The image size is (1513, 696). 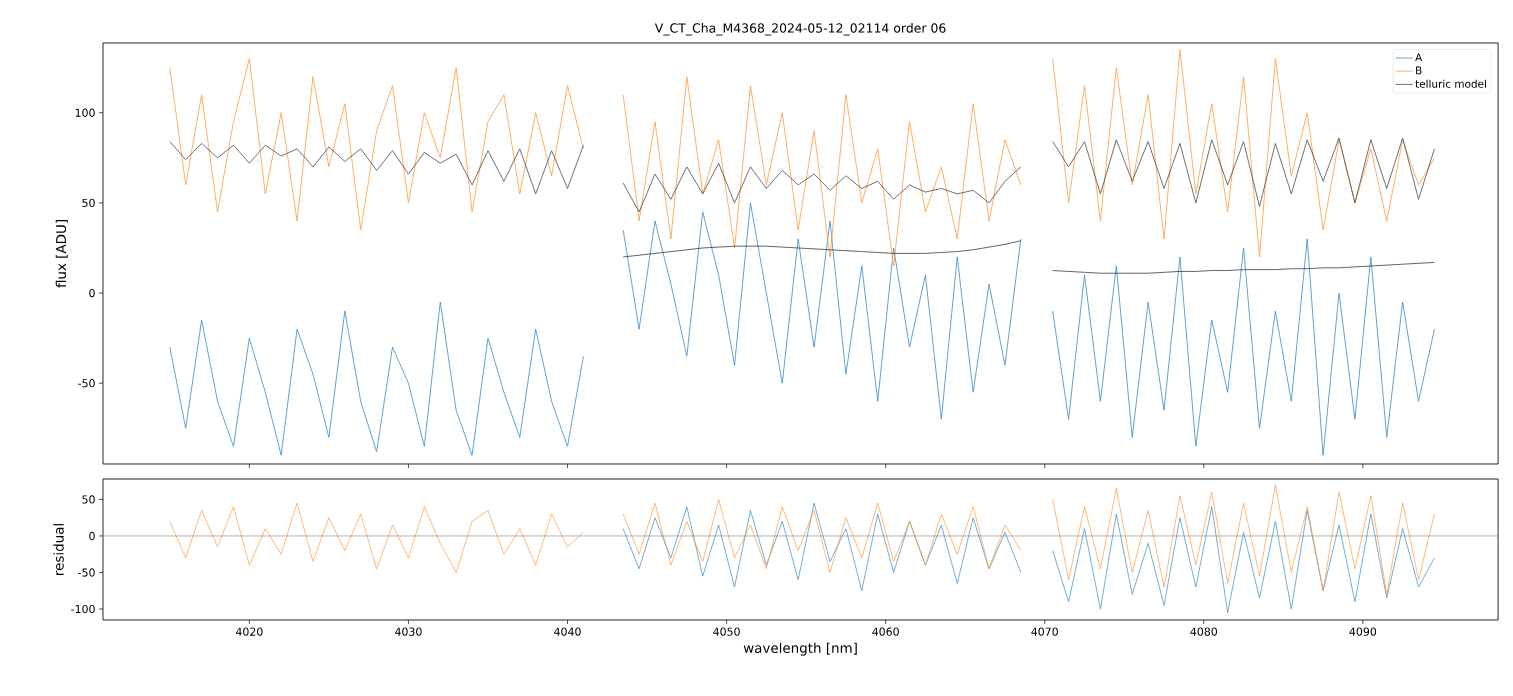 What do you see at coordinates (1419, 70) in the screenshot?
I see `legend-label: B` at bounding box center [1419, 70].